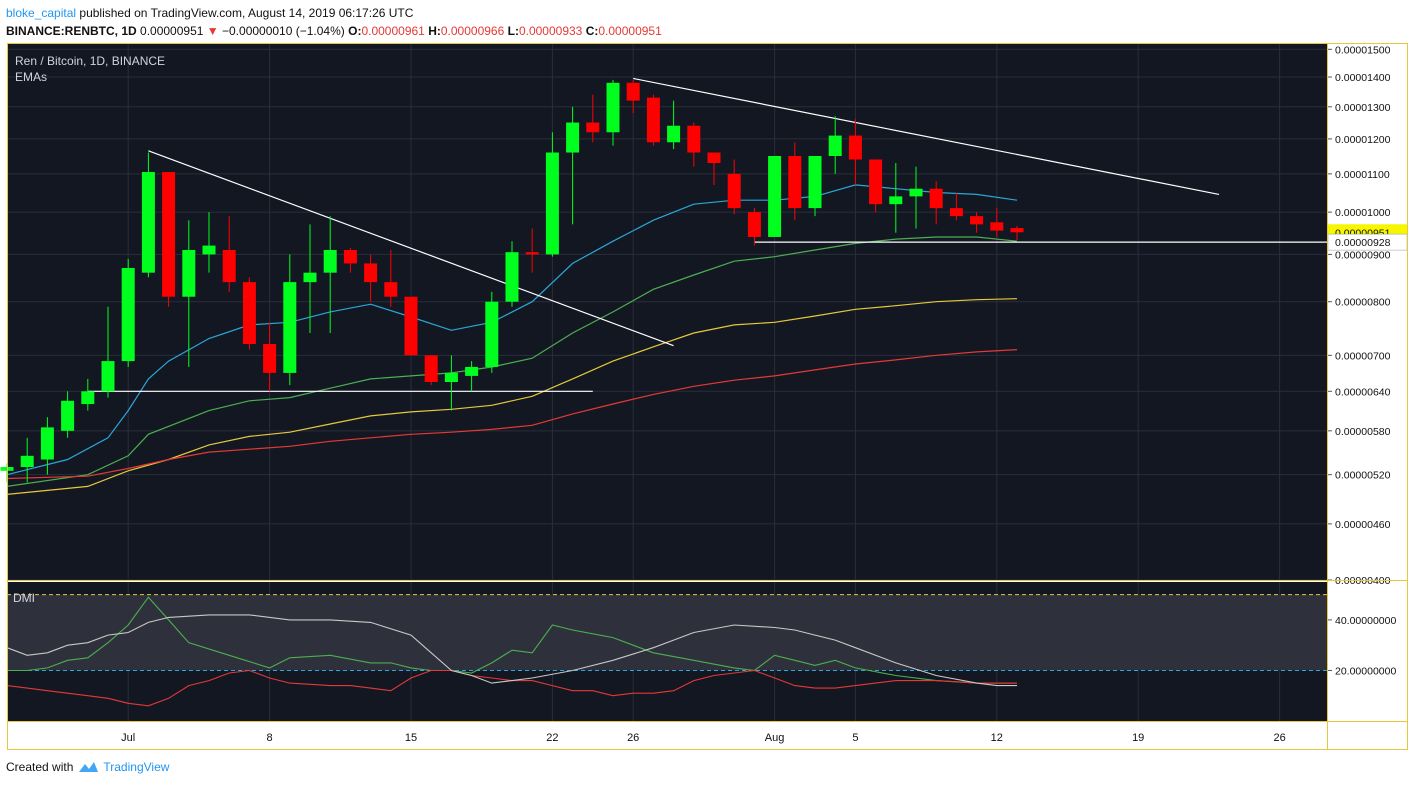 This screenshot has width=1414, height=786. What do you see at coordinates (1363, 476) in the screenshot?
I see `price-tick-label: 0.00000520` at bounding box center [1363, 476].